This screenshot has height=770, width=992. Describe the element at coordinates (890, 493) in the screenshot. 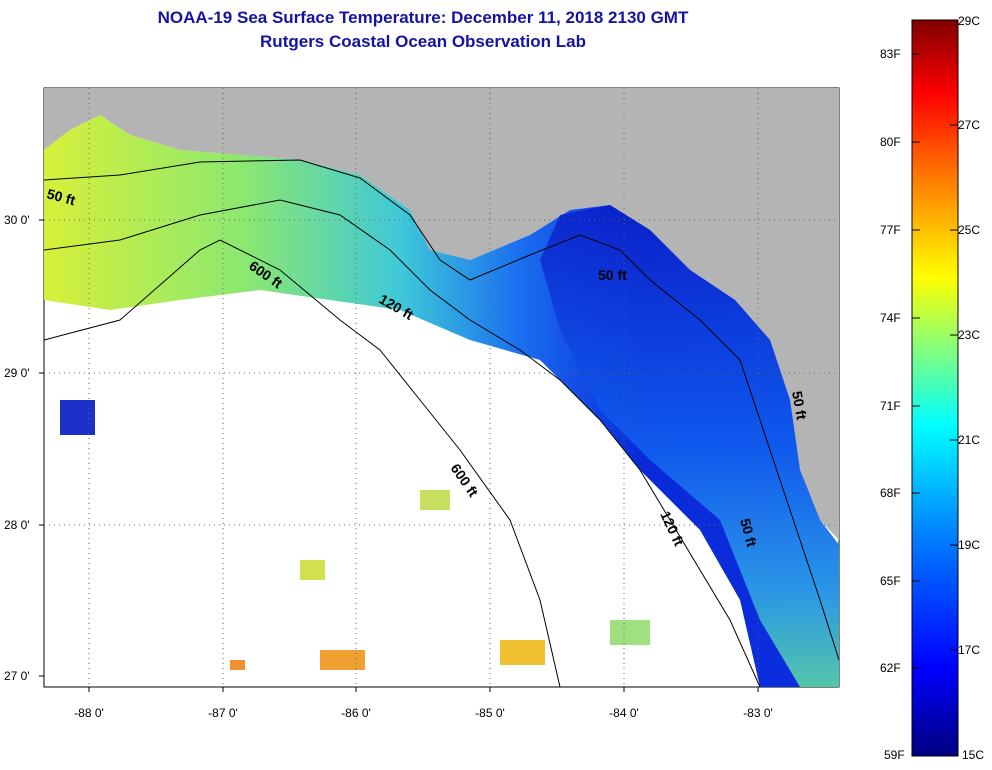

I see `colorbar-label-f: 68F` at that location.